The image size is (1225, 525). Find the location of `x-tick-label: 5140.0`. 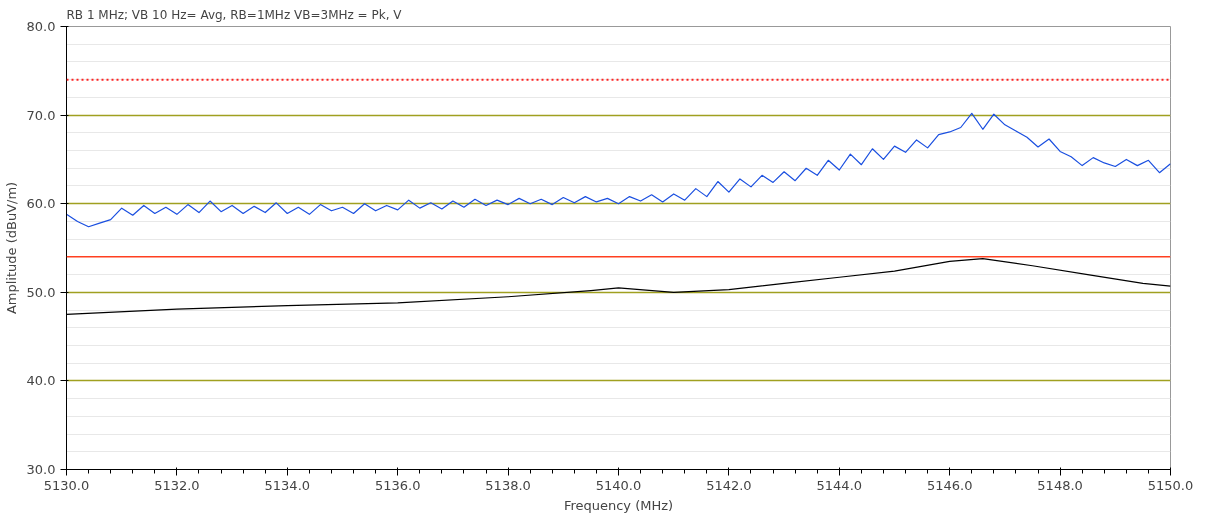

x-tick-label: 5140.0 is located at coordinates (618, 485).